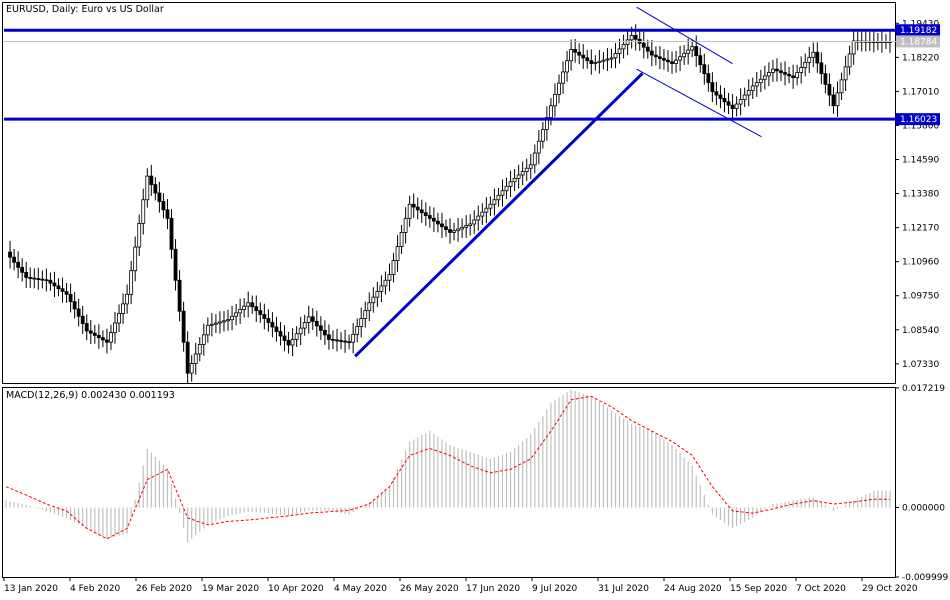 This screenshot has width=950, height=600. Describe the element at coordinates (164, 589) in the screenshot. I see `x-tick-label: 26 Feb 2020` at that location.